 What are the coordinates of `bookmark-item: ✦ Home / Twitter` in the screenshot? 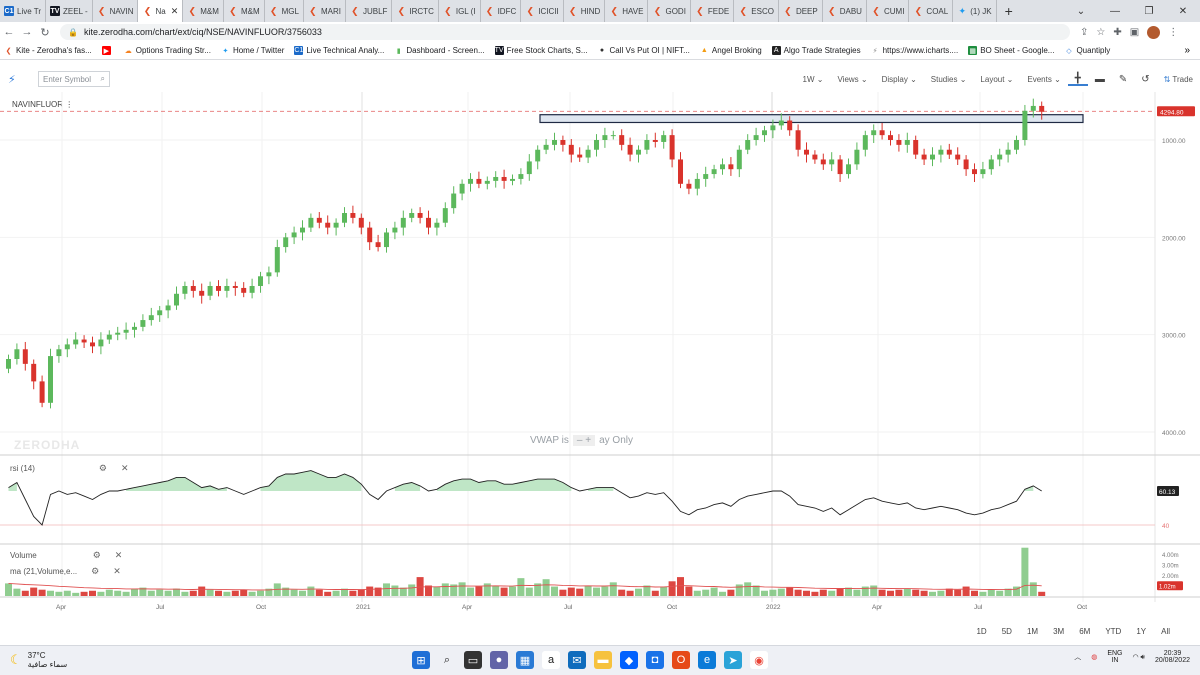 It's located at (253, 50).